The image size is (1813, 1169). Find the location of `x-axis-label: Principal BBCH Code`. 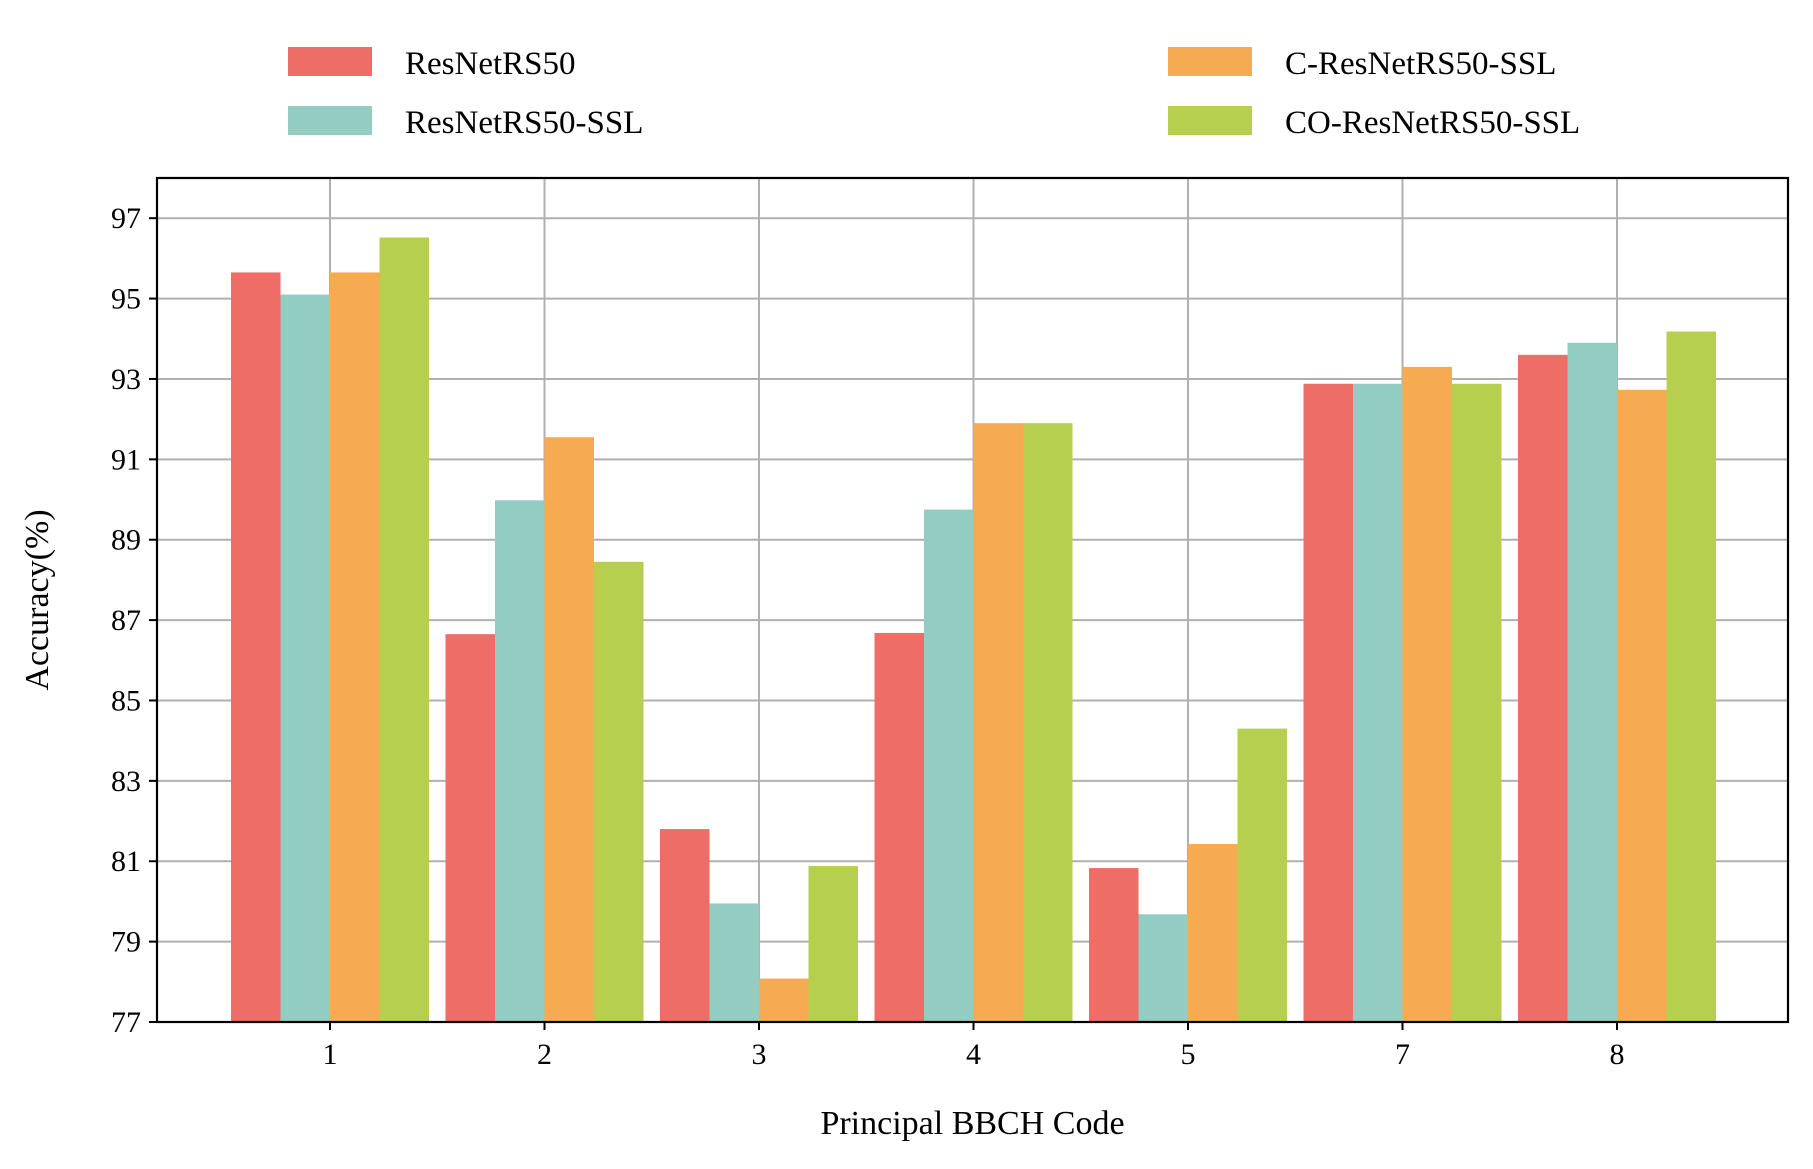

x-axis-label: Principal BBCH Code is located at coordinates (972, 1123).